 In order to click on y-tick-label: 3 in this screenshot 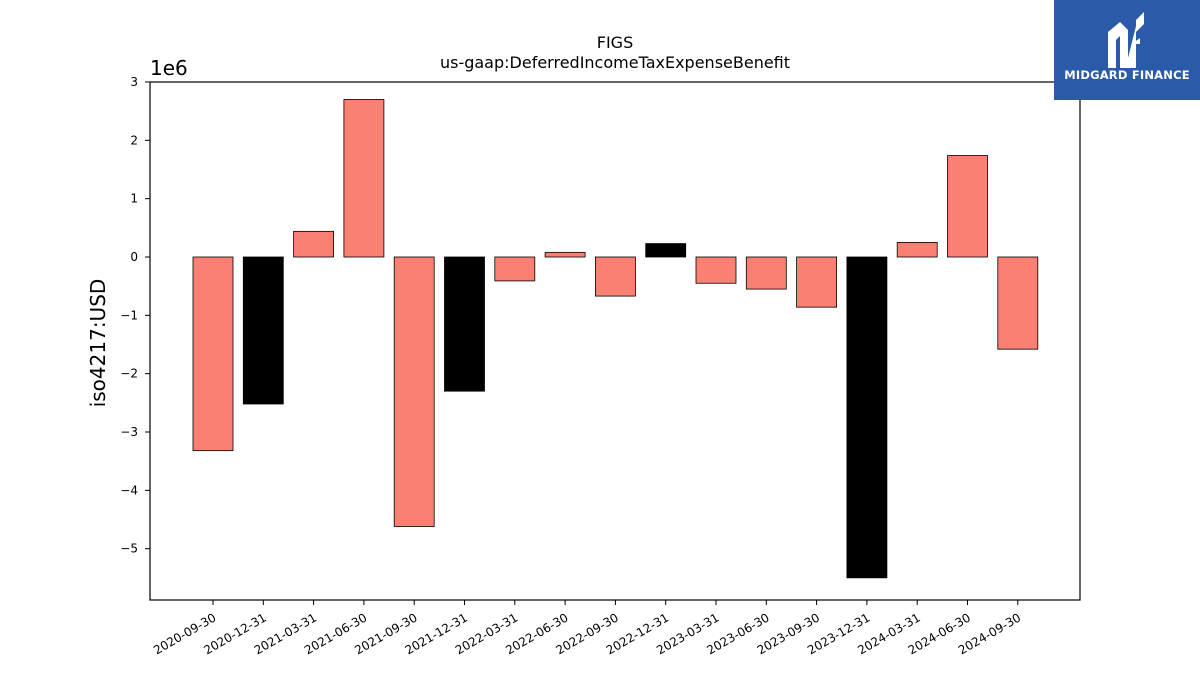, I will do `click(134, 82)`.